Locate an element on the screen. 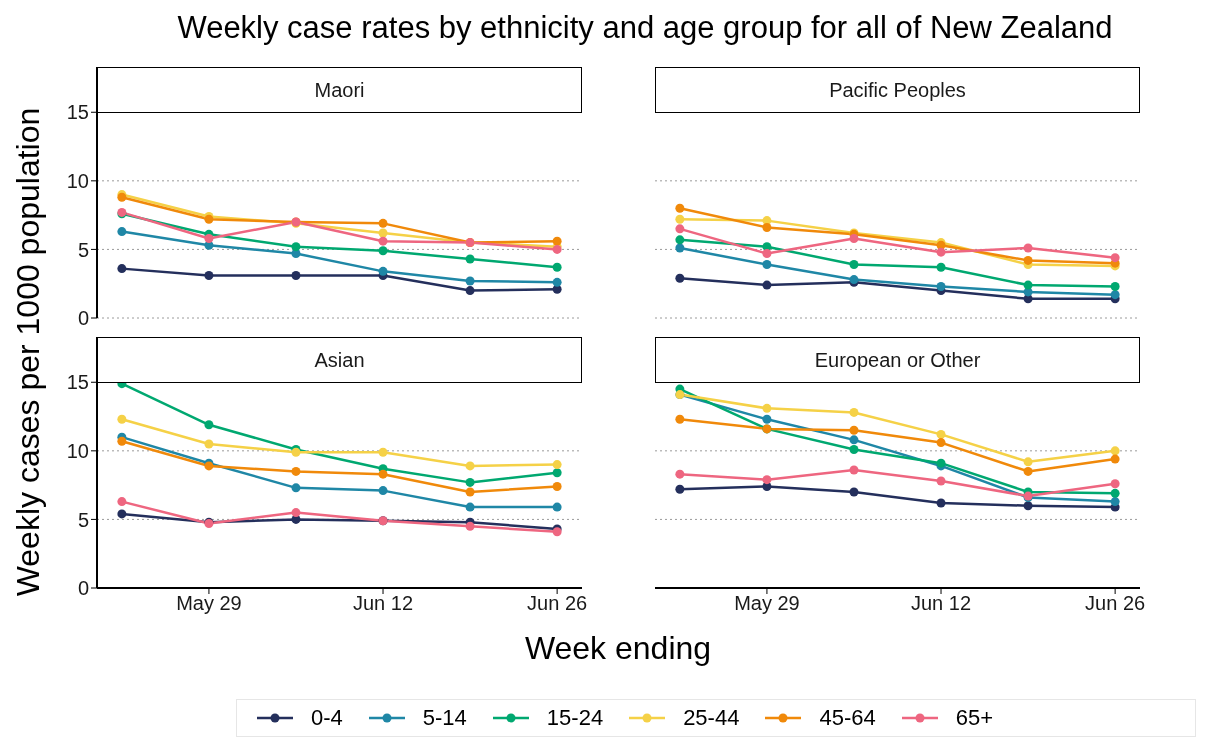  text: Asian is located at coordinates (339, 360).